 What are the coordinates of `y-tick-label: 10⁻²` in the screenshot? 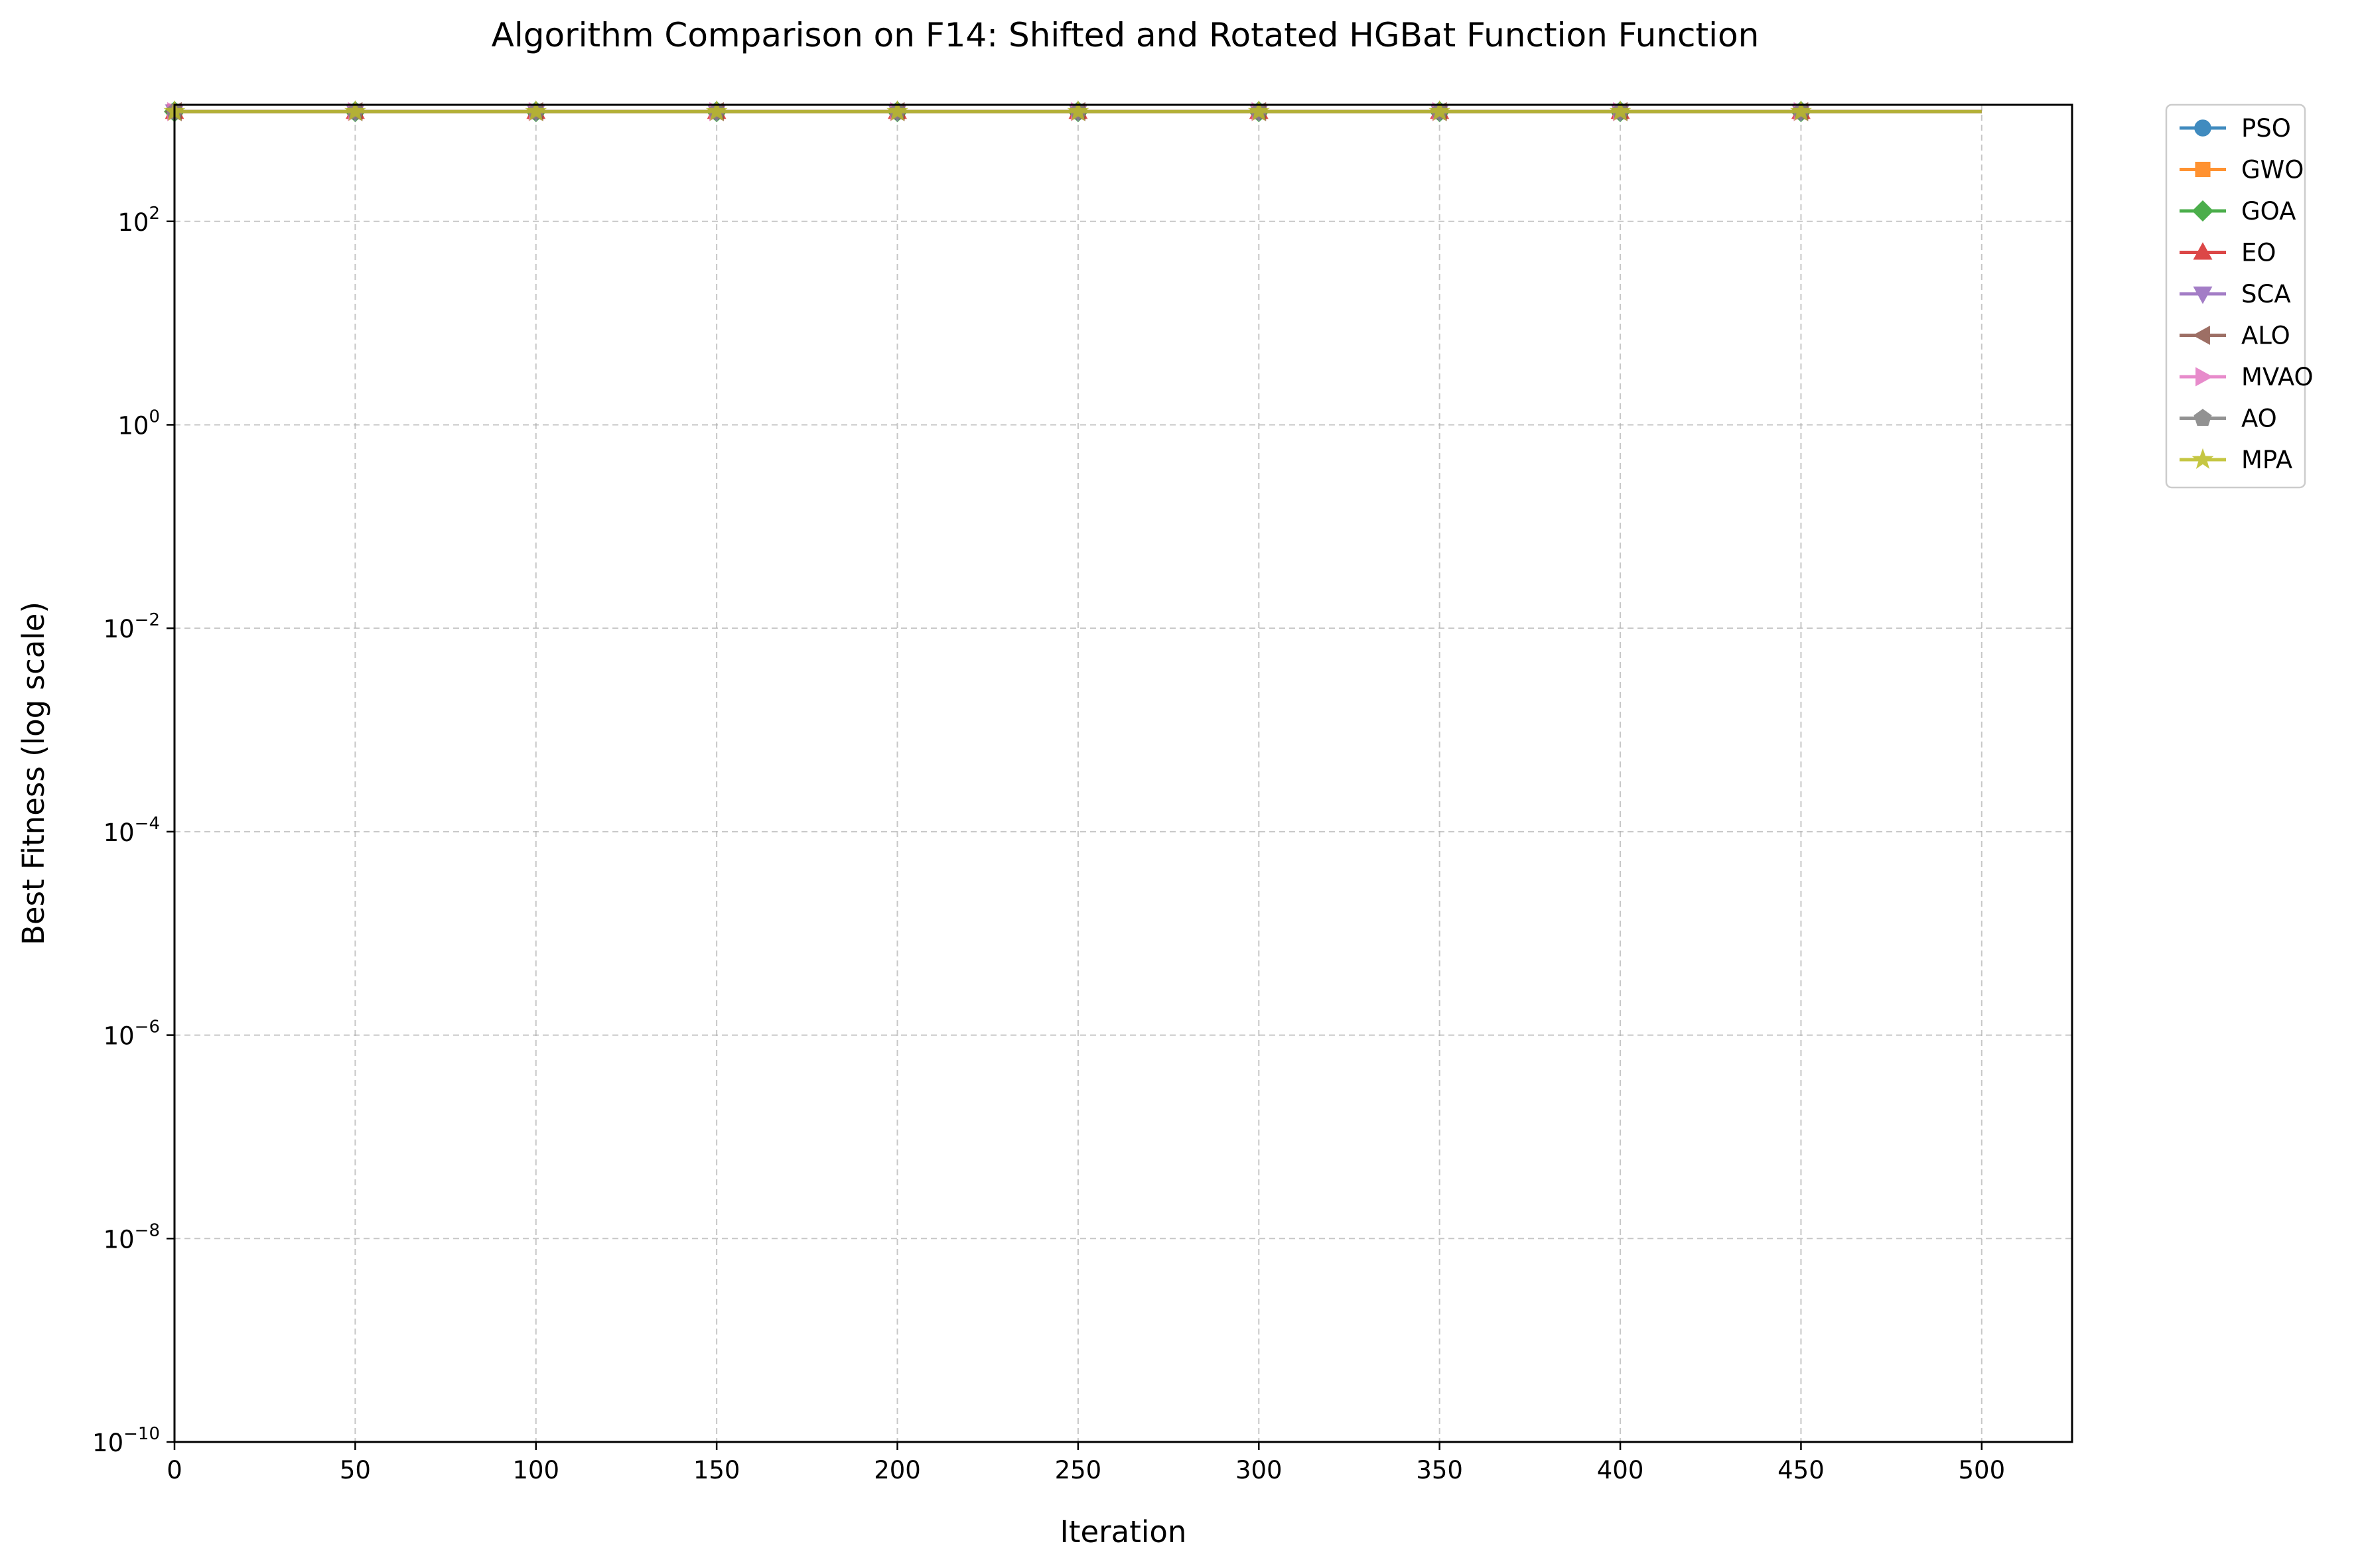 It's located at (132, 626).